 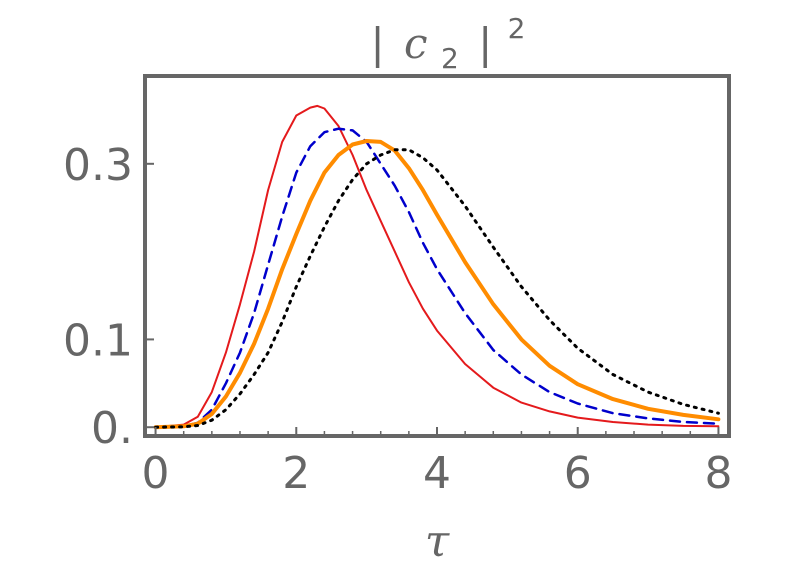 I want to click on svg-text:| c 2 |: | c 2 | 2, so click(x=448, y=45).